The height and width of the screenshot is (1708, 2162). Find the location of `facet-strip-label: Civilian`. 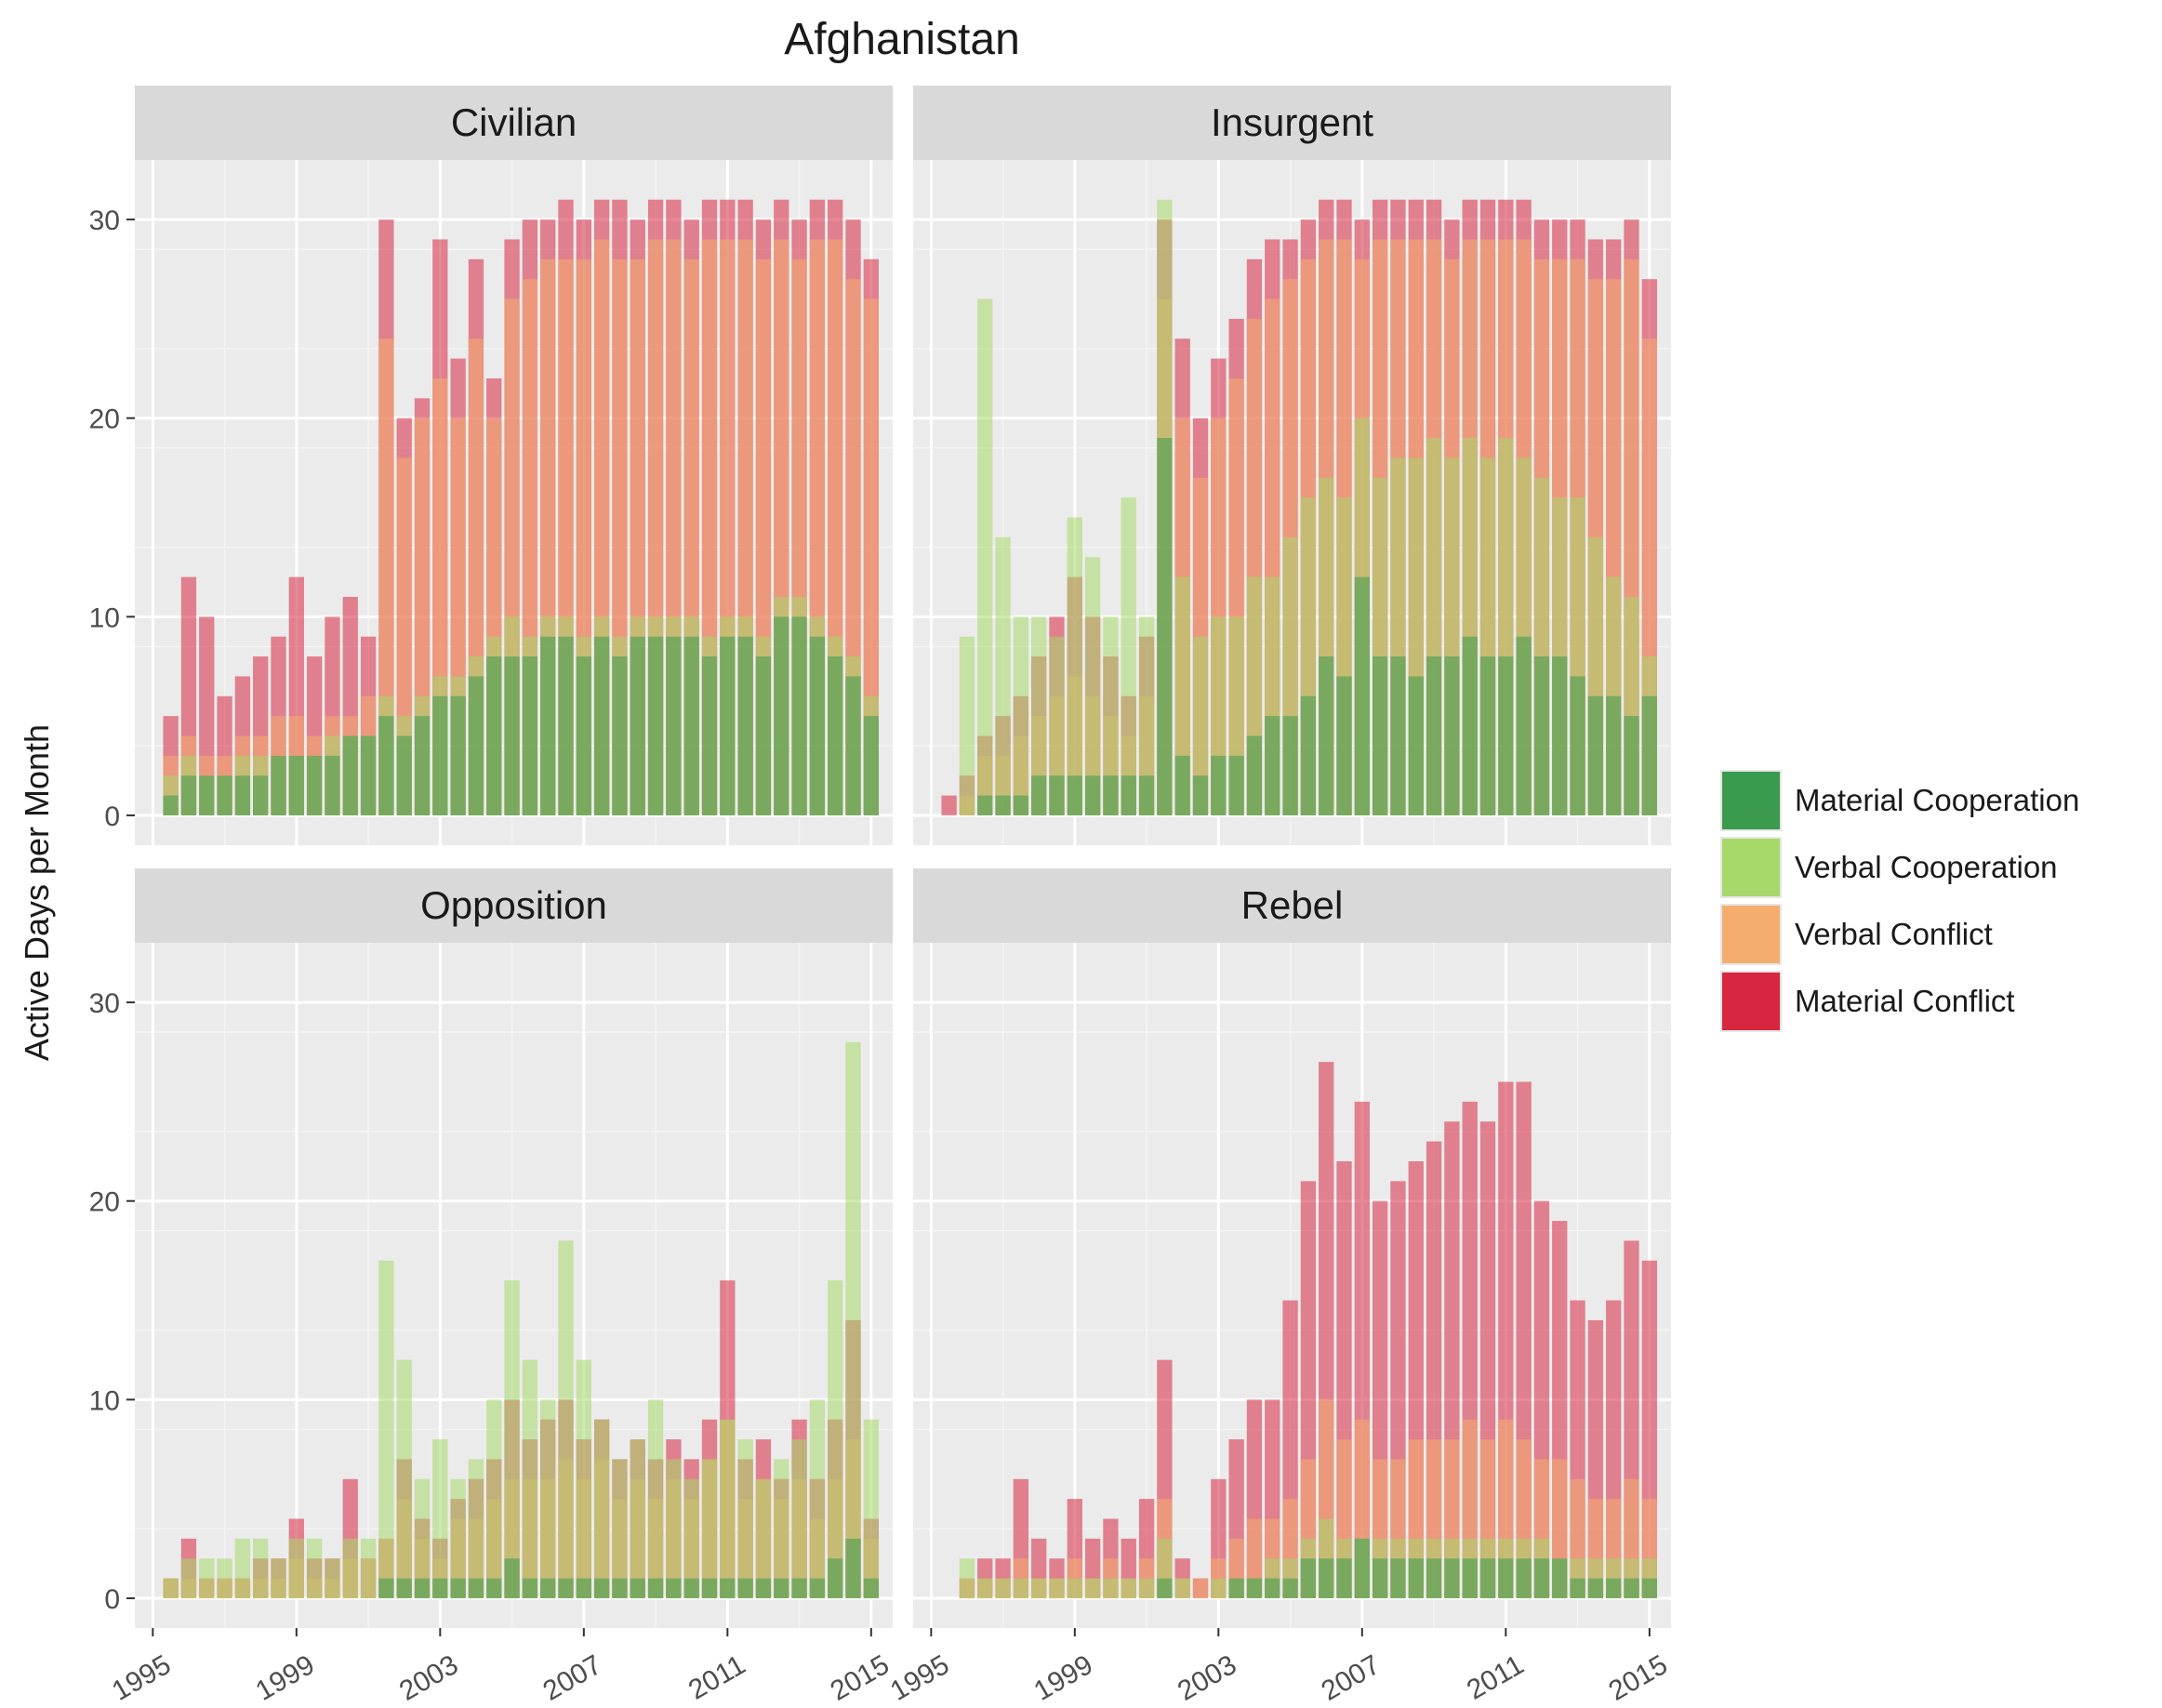

facet-strip-label: Civilian is located at coordinates (514, 122).